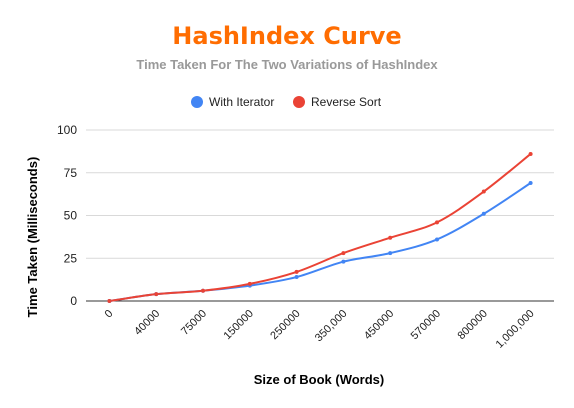 The image size is (574, 408). I want to click on y-axis-label: Time Taken (Milliseconds), so click(32, 237).